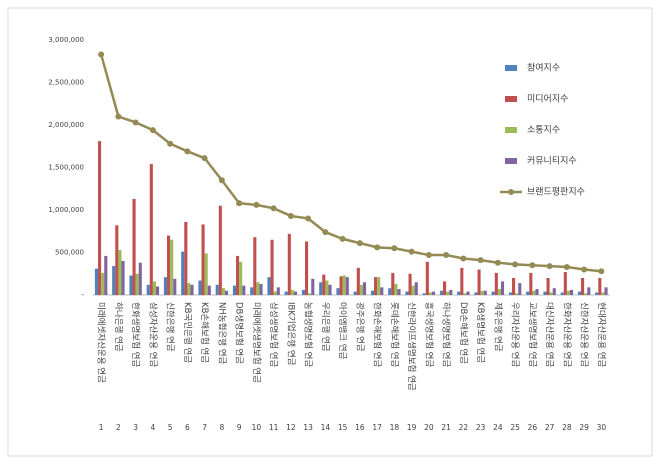  Describe the element at coordinates (481, 427) in the screenshot. I see `category-number: 23` at that location.